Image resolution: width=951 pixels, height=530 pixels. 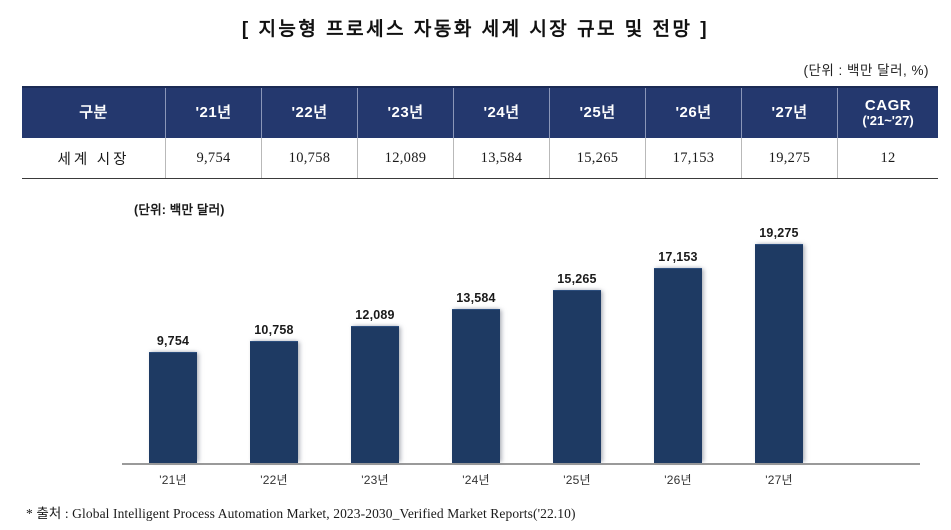 What do you see at coordinates (375, 480) in the screenshot?
I see `x-axis-tick-label: '23년` at bounding box center [375, 480].